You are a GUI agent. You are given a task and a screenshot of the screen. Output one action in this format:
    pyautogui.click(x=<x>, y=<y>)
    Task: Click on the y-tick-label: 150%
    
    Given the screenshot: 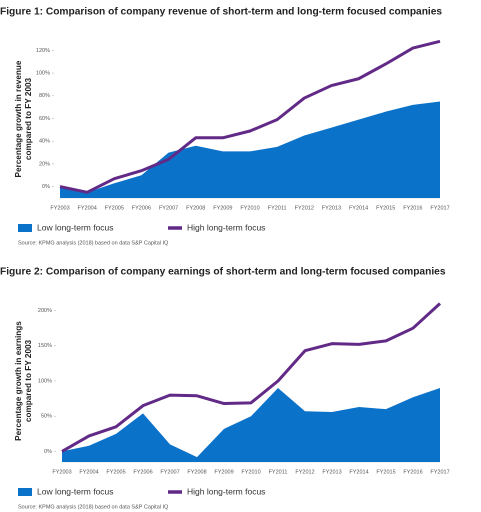 What is the action you would take?
    pyautogui.click(x=45, y=346)
    